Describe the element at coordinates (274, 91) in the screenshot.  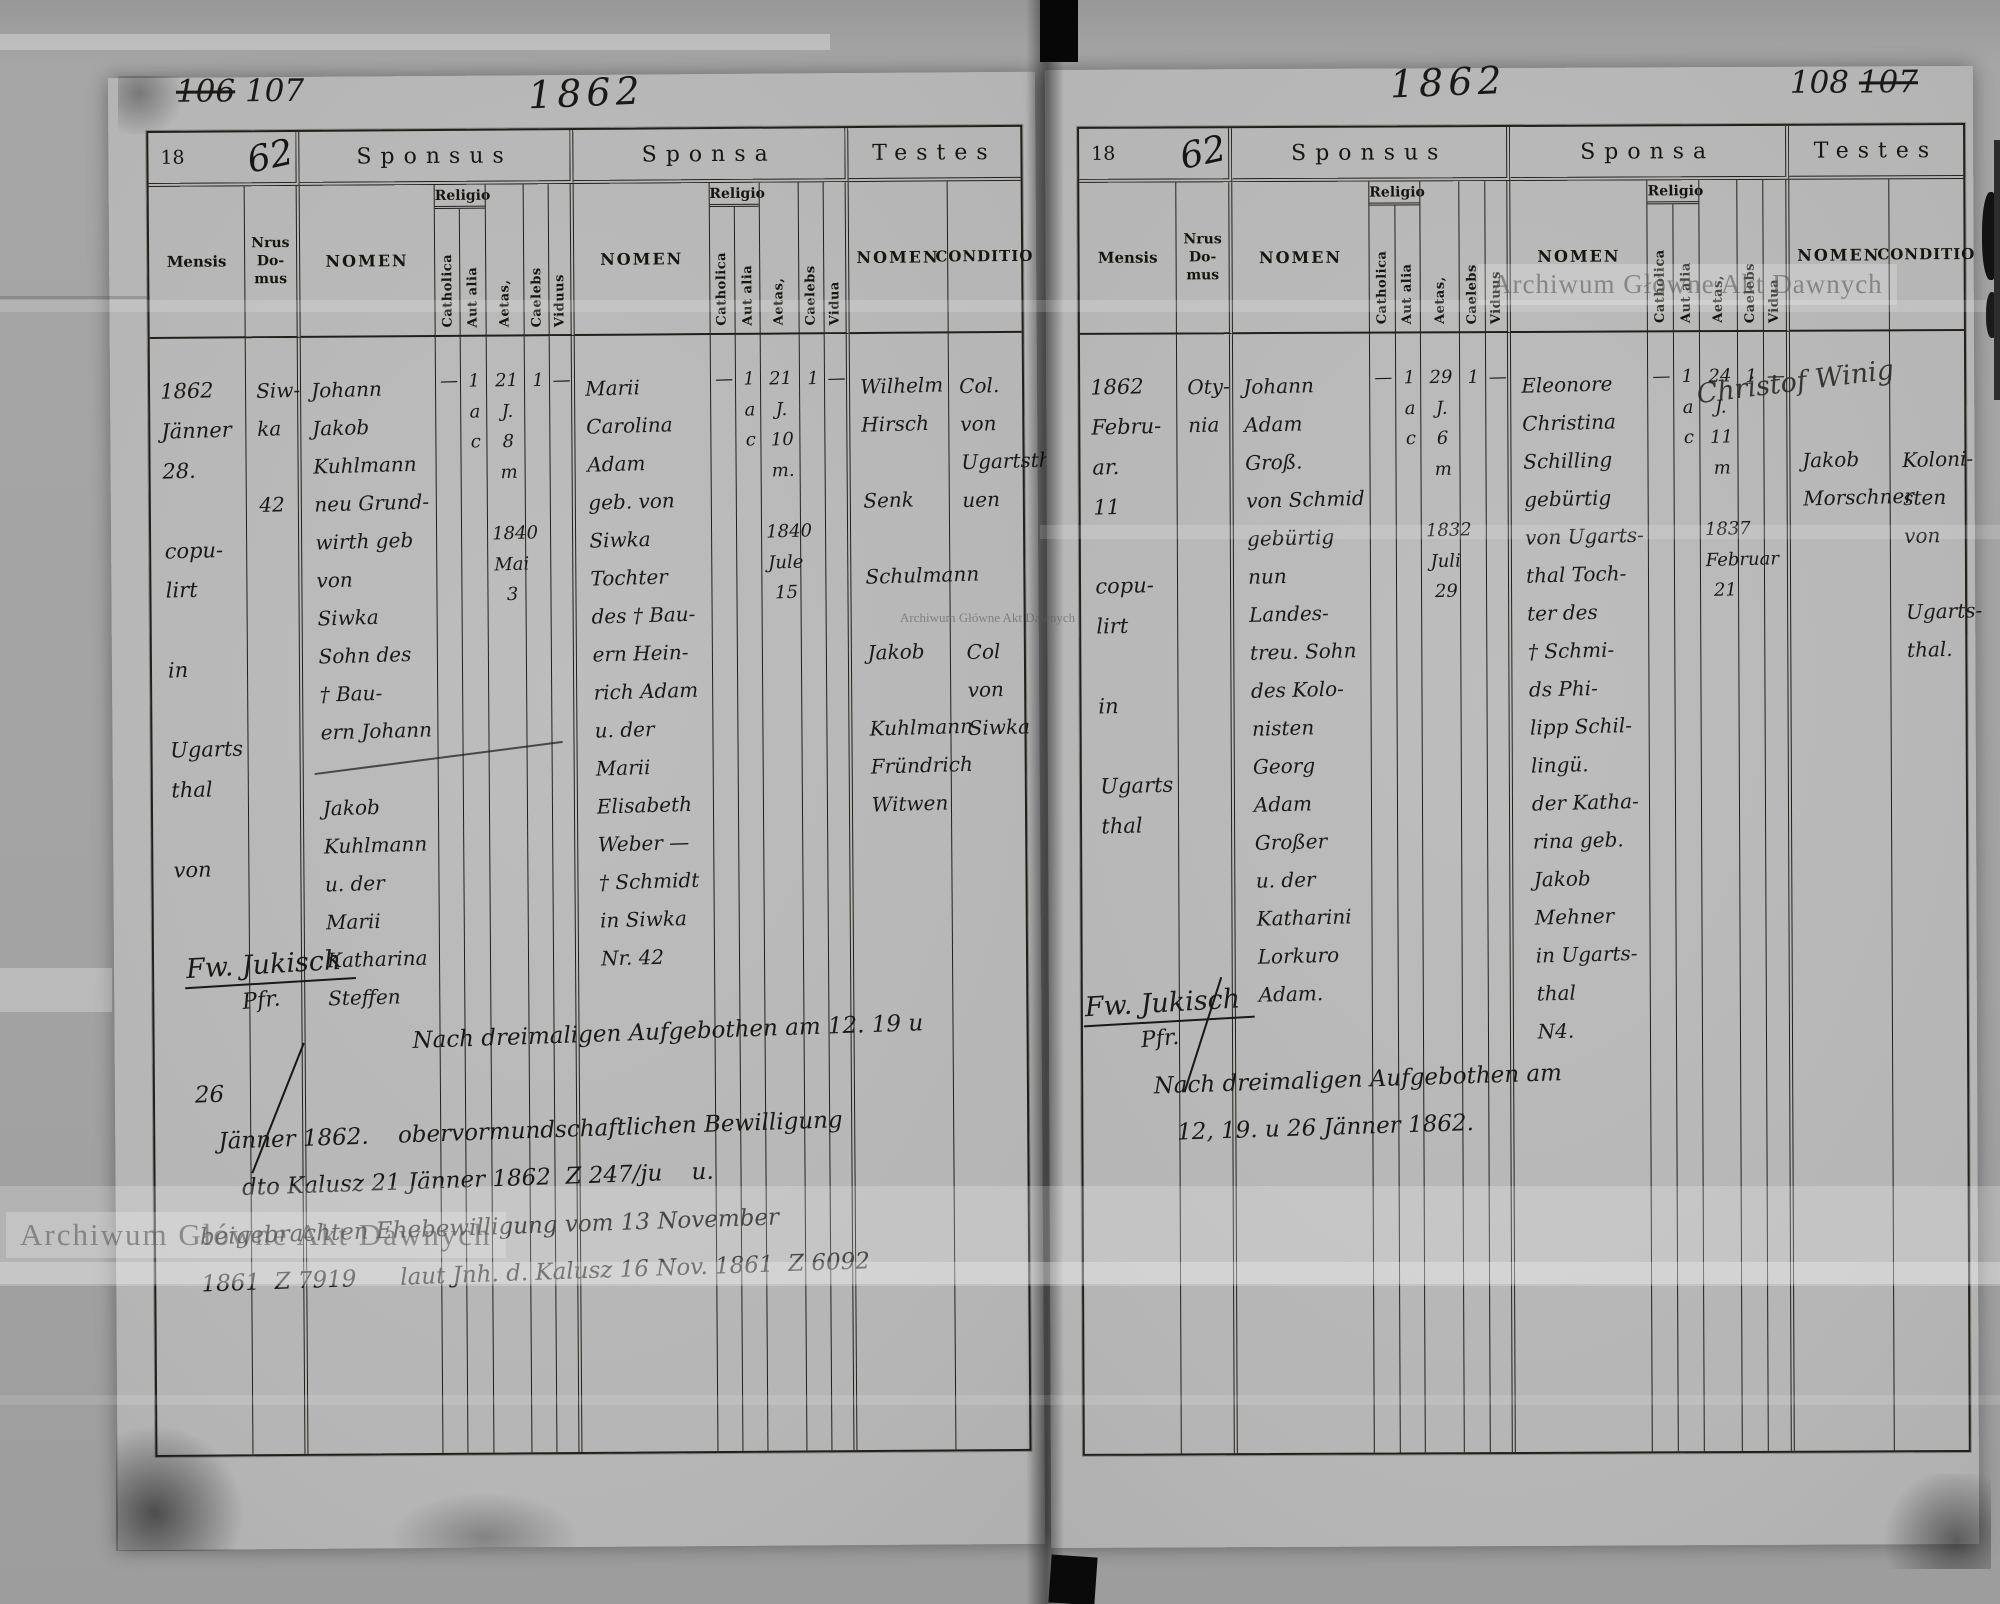
I see `folio-number-new: 107` at that location.